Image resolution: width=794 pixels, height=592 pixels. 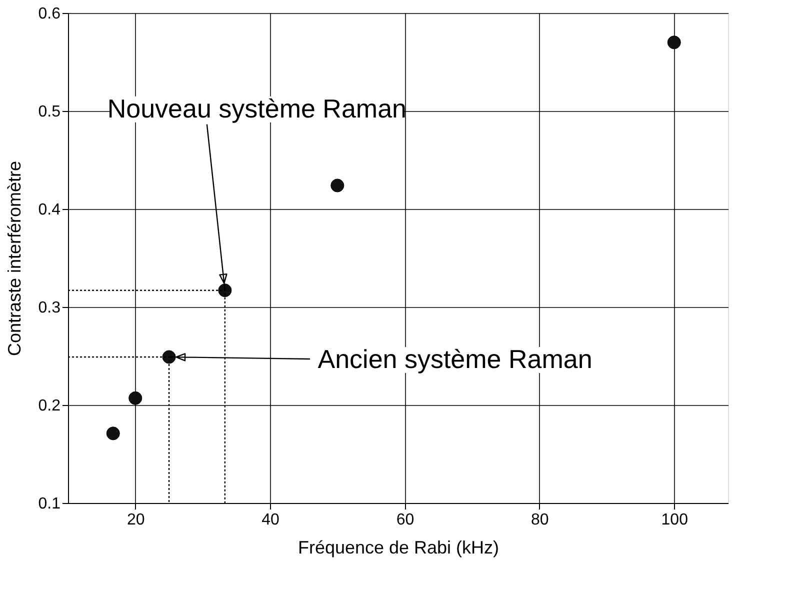 What do you see at coordinates (271, 520) in the screenshot?
I see `x-tick-label: 40` at bounding box center [271, 520].